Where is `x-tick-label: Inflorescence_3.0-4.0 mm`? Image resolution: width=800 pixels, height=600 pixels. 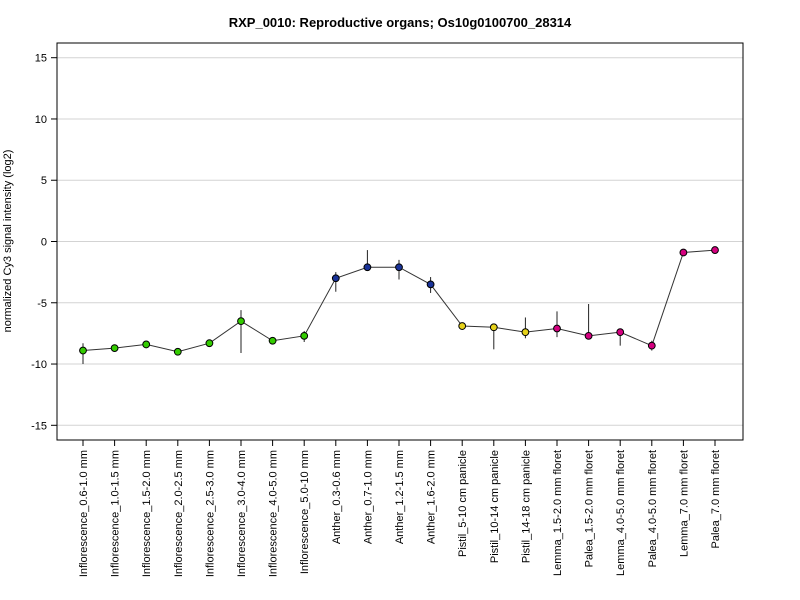 x-tick-label: Inflorescence_3.0-4.0 mm is located at coordinates (242, 513).